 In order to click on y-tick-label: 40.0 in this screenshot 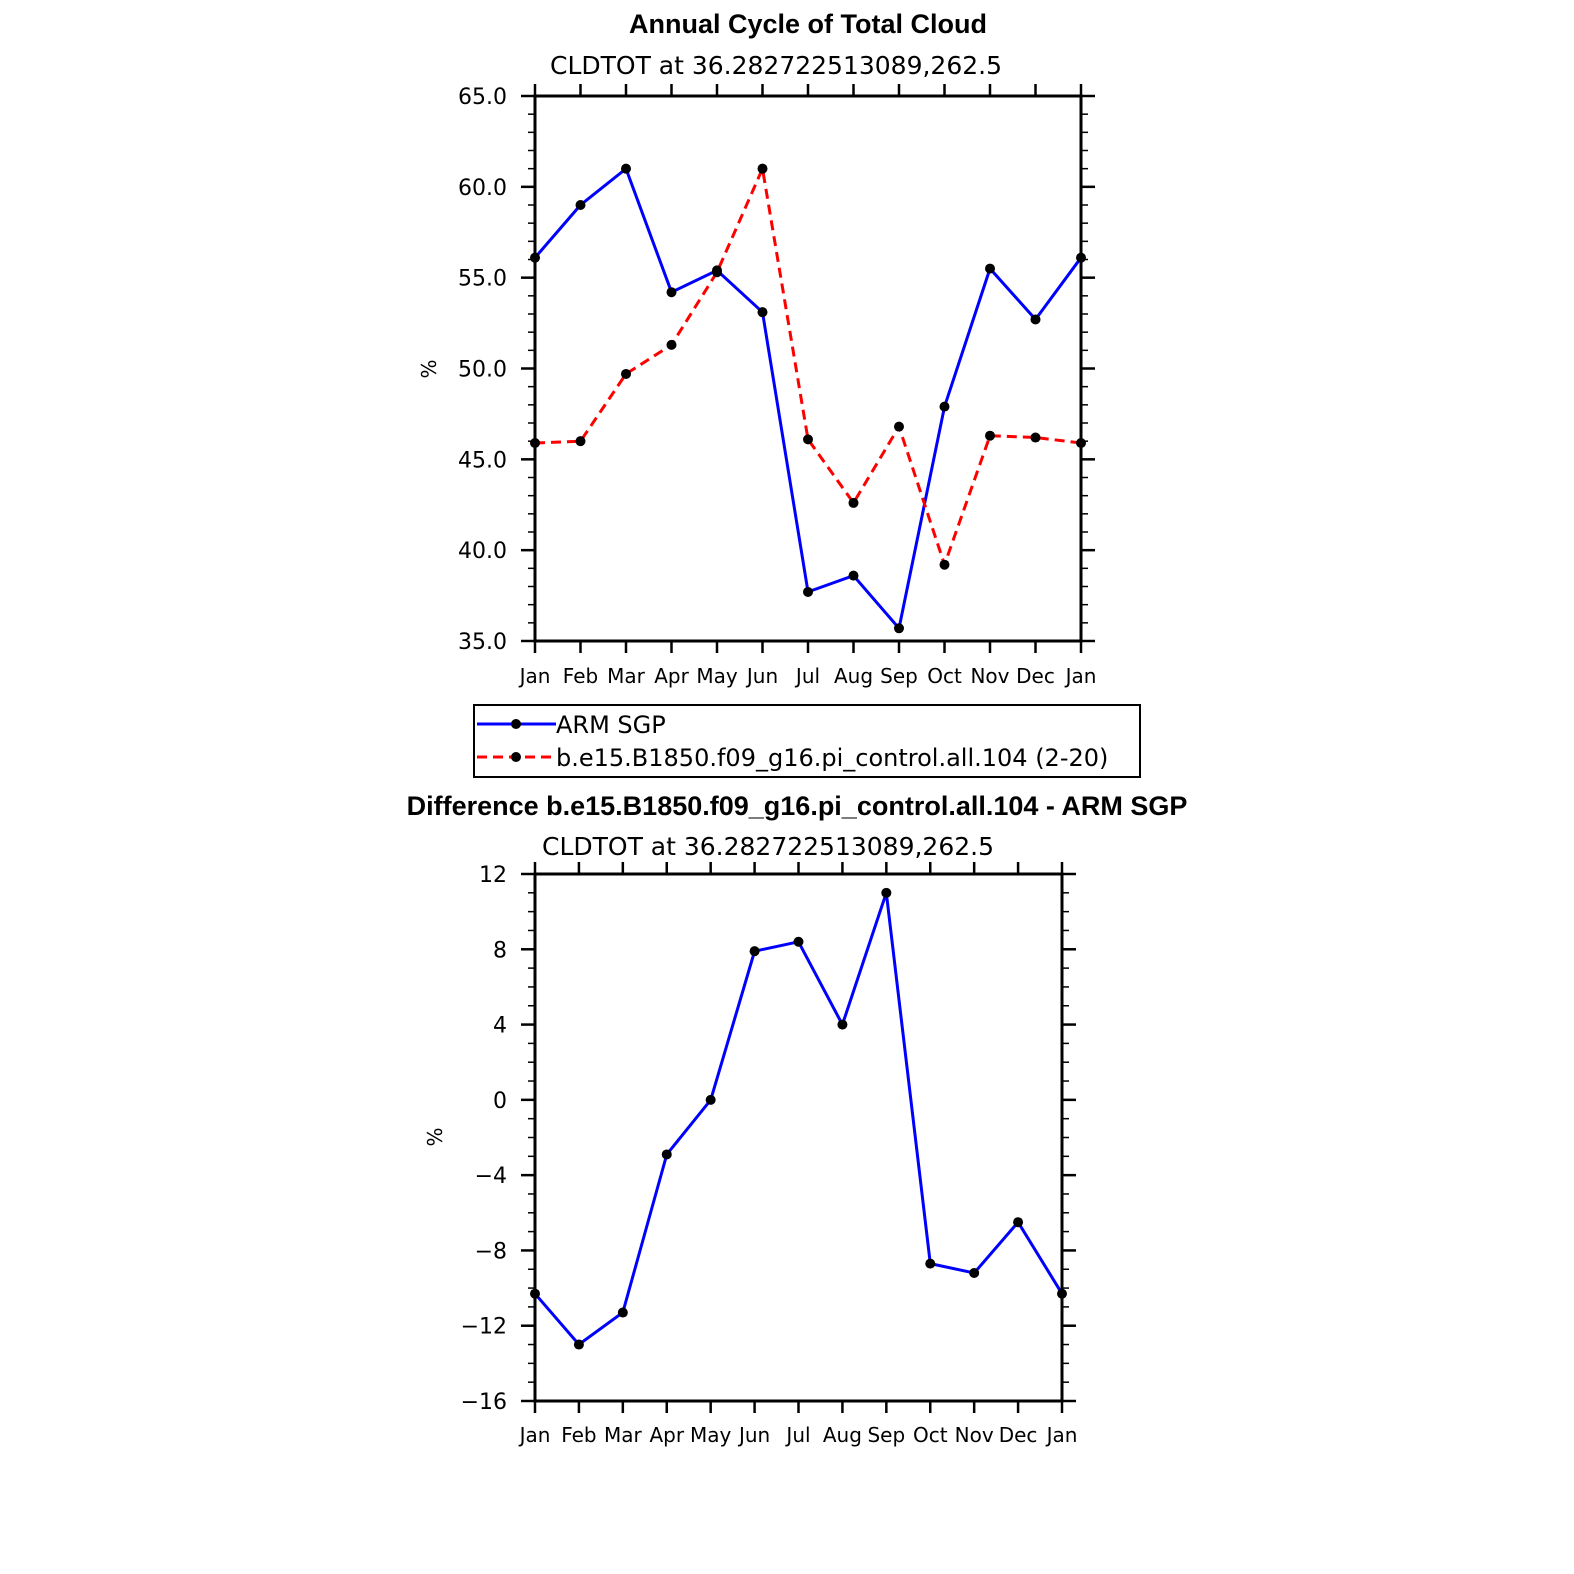, I will do `click(482, 551)`.